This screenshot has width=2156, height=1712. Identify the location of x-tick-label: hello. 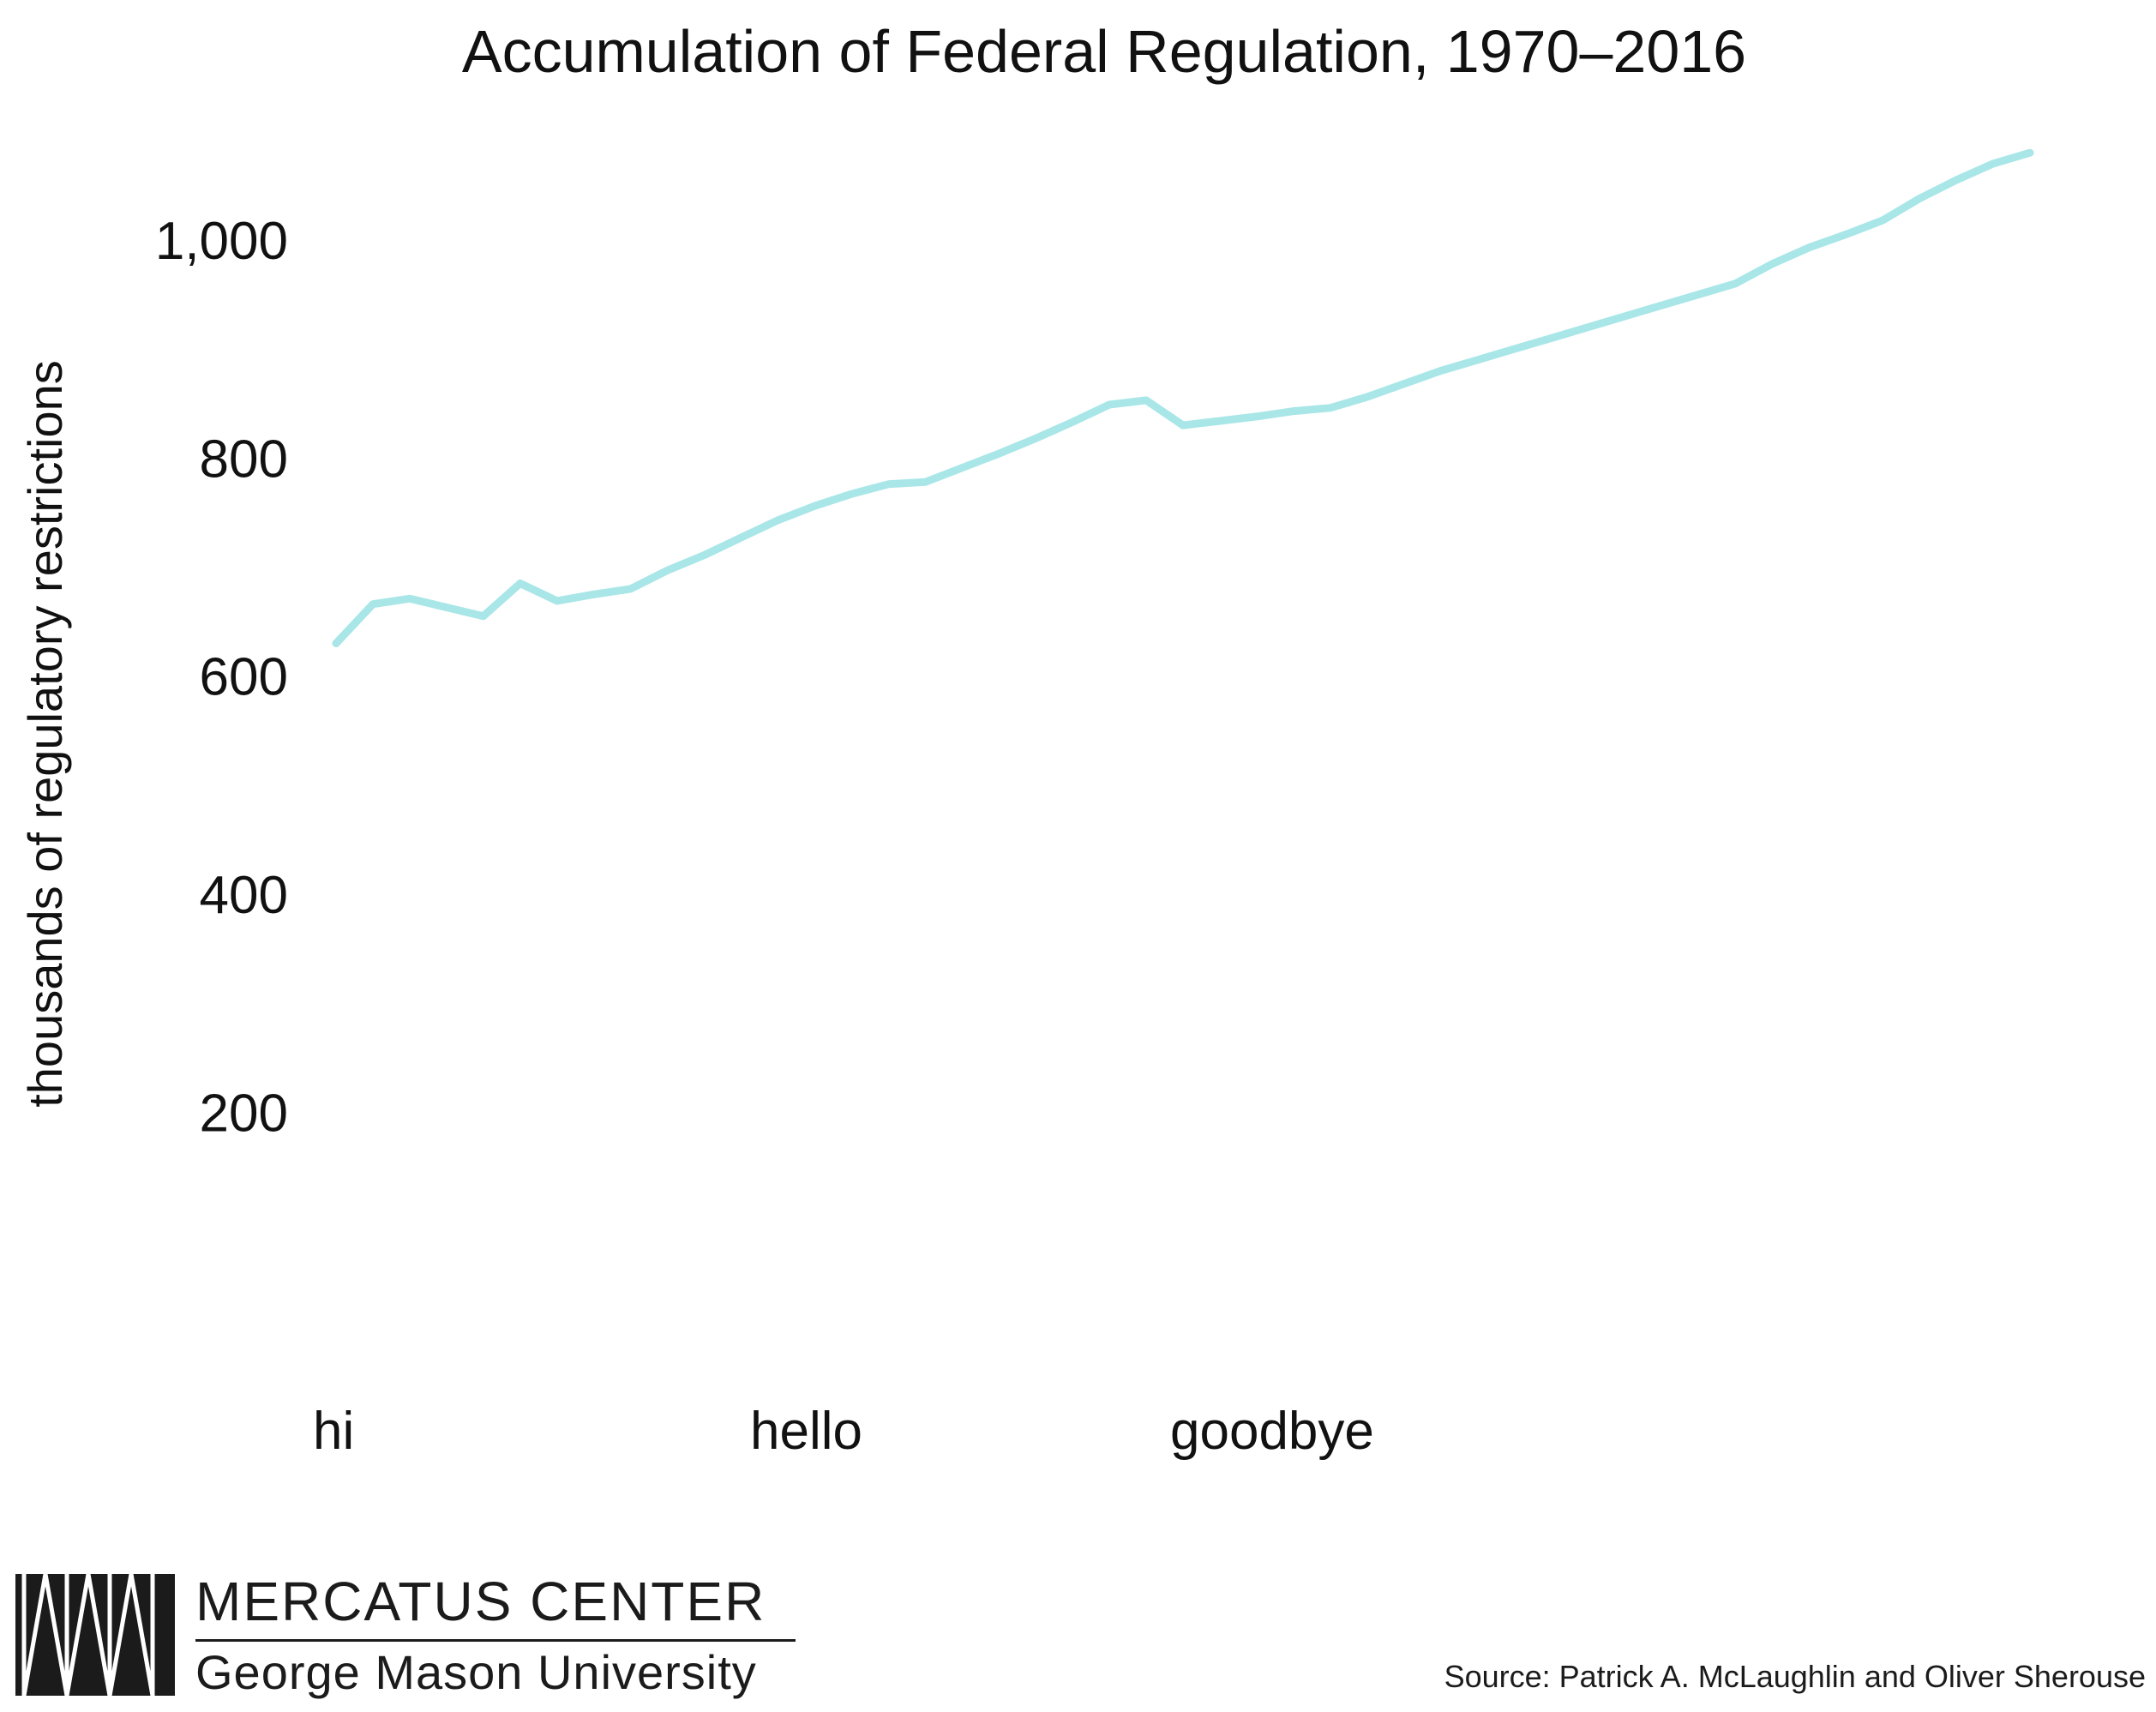
(806, 1431).